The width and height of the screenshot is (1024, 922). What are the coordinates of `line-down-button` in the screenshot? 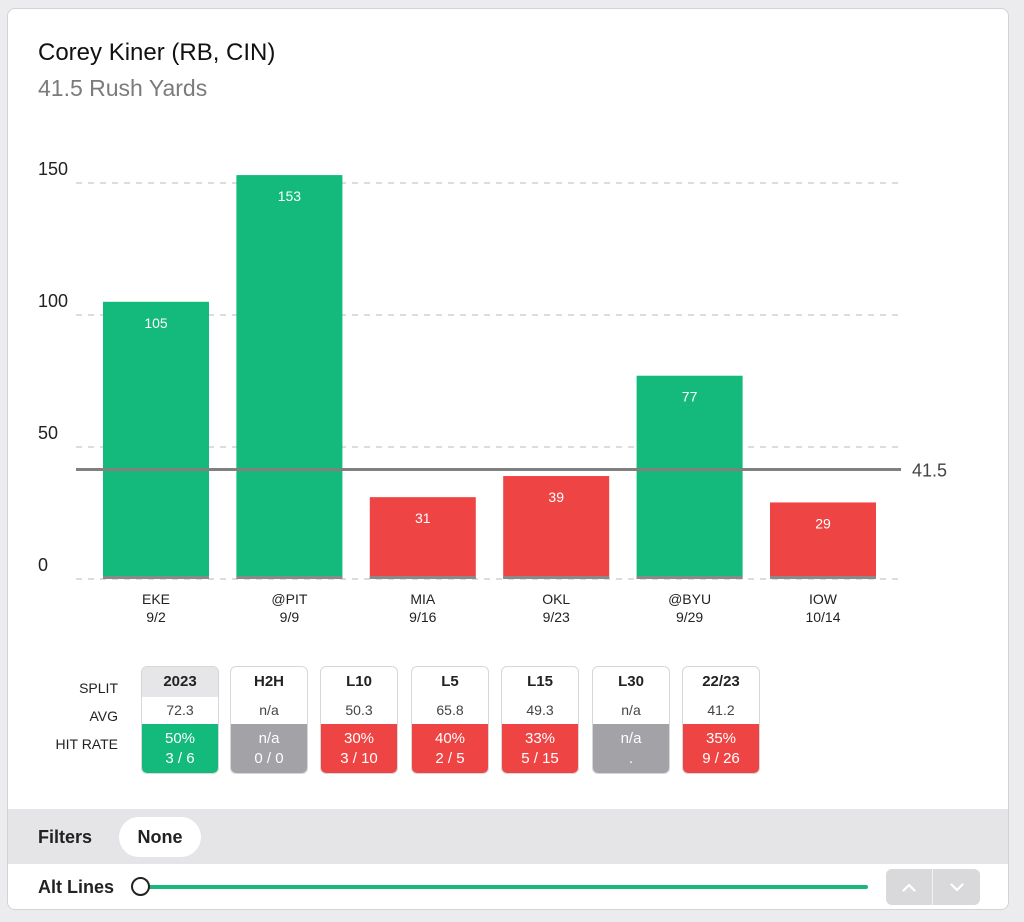 It's located at (956, 887).